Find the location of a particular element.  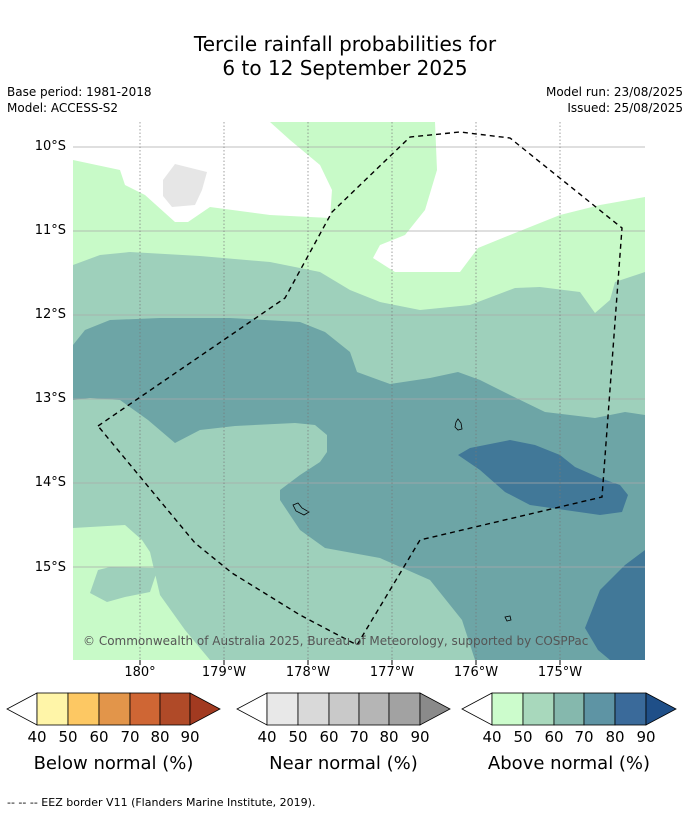

colorbar-below-normal is located at coordinates (113, 709).